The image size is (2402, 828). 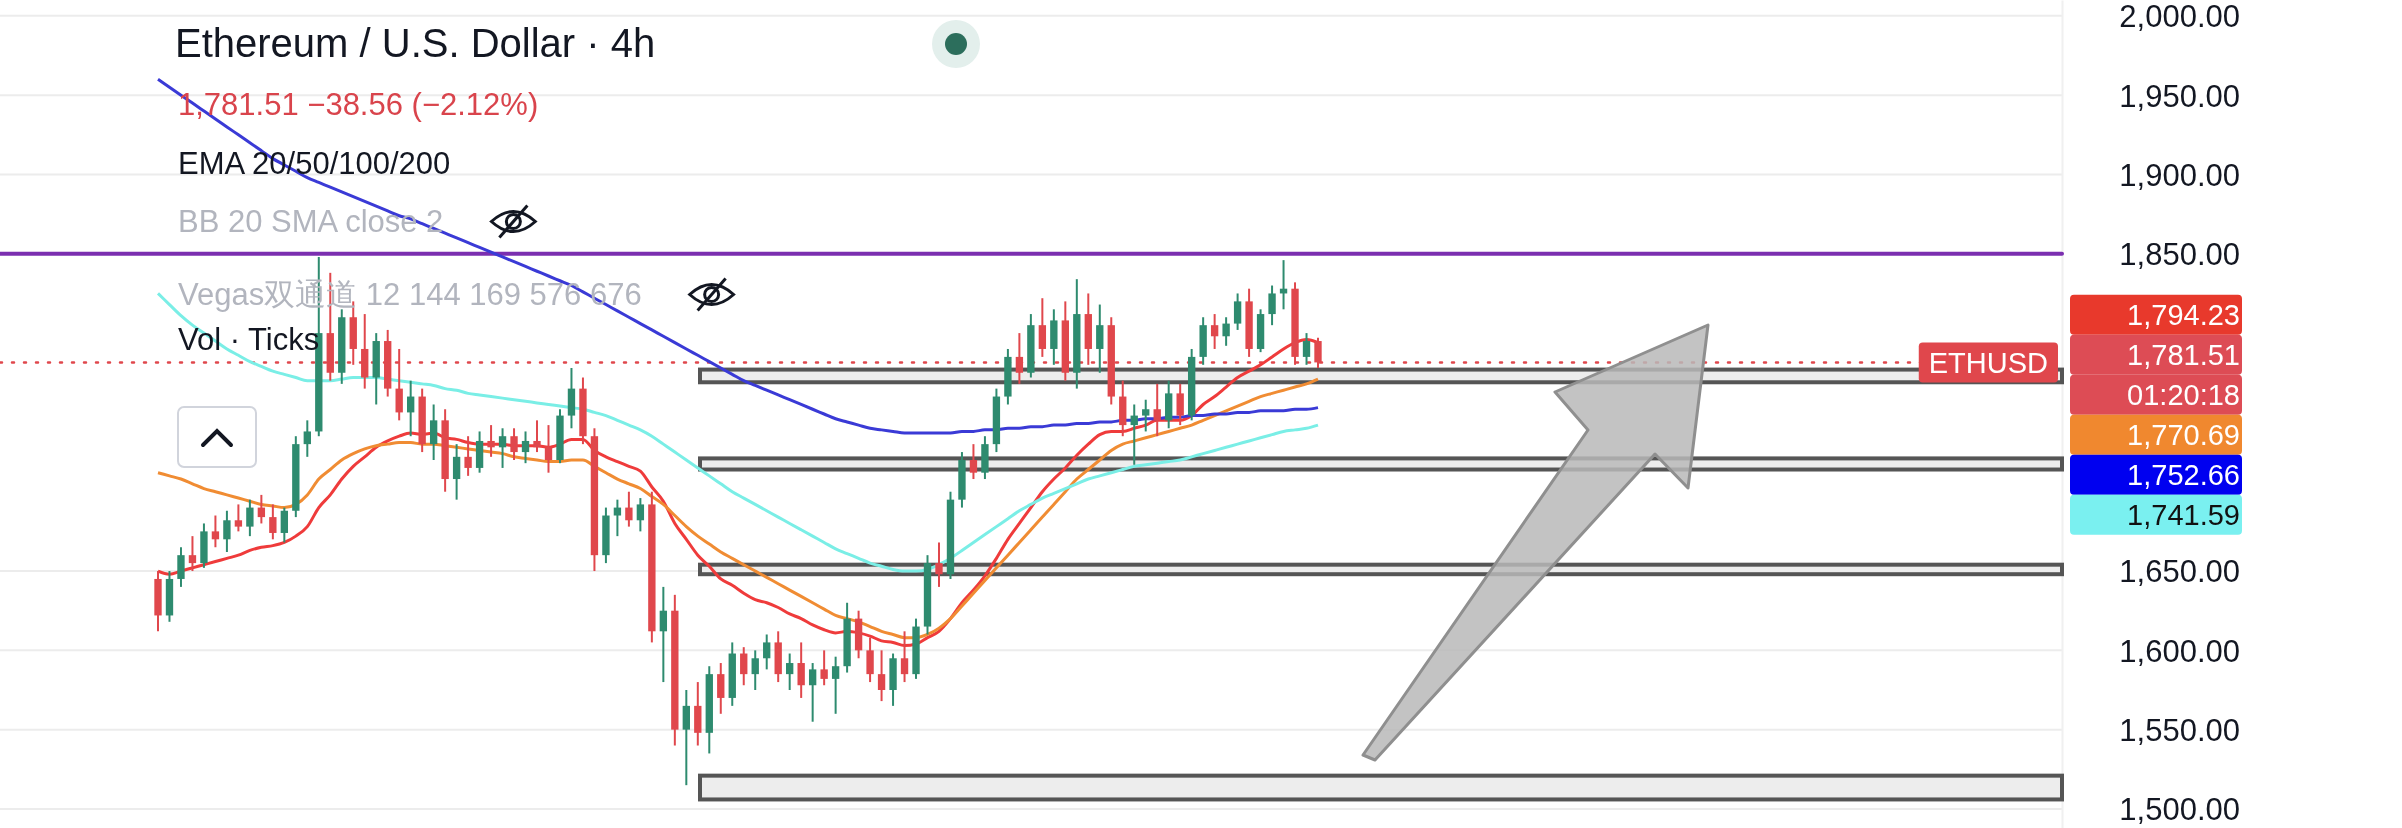 I want to click on y-tick-label: 2,000.00, so click(x=2179, y=17).